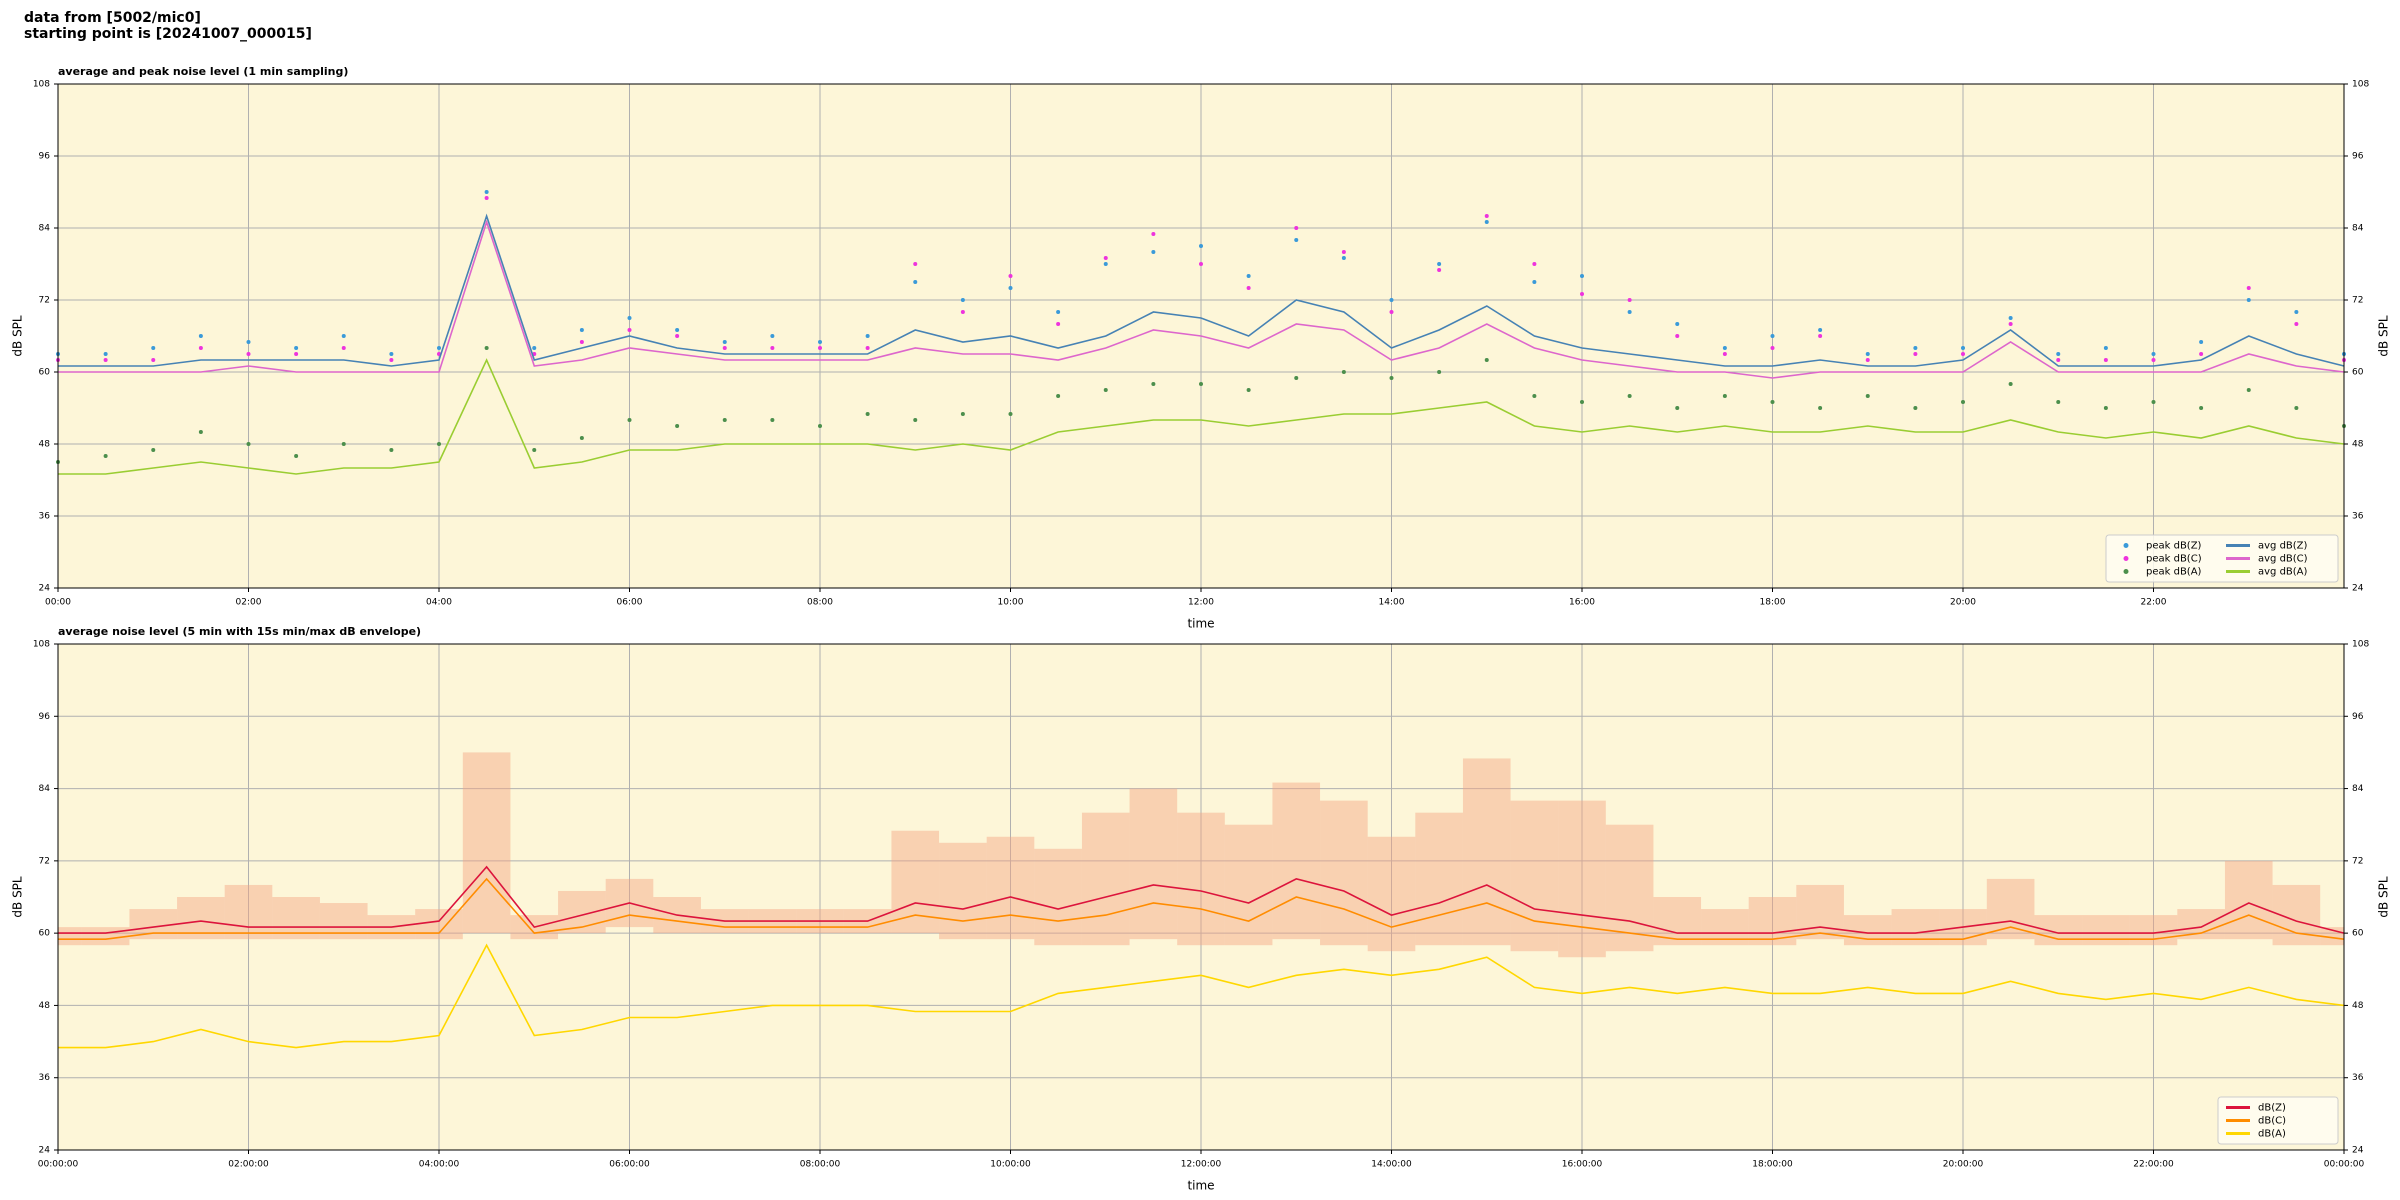  Describe the element at coordinates (1011, 603) in the screenshot. I see `x-tick-label: 10:00` at that location.